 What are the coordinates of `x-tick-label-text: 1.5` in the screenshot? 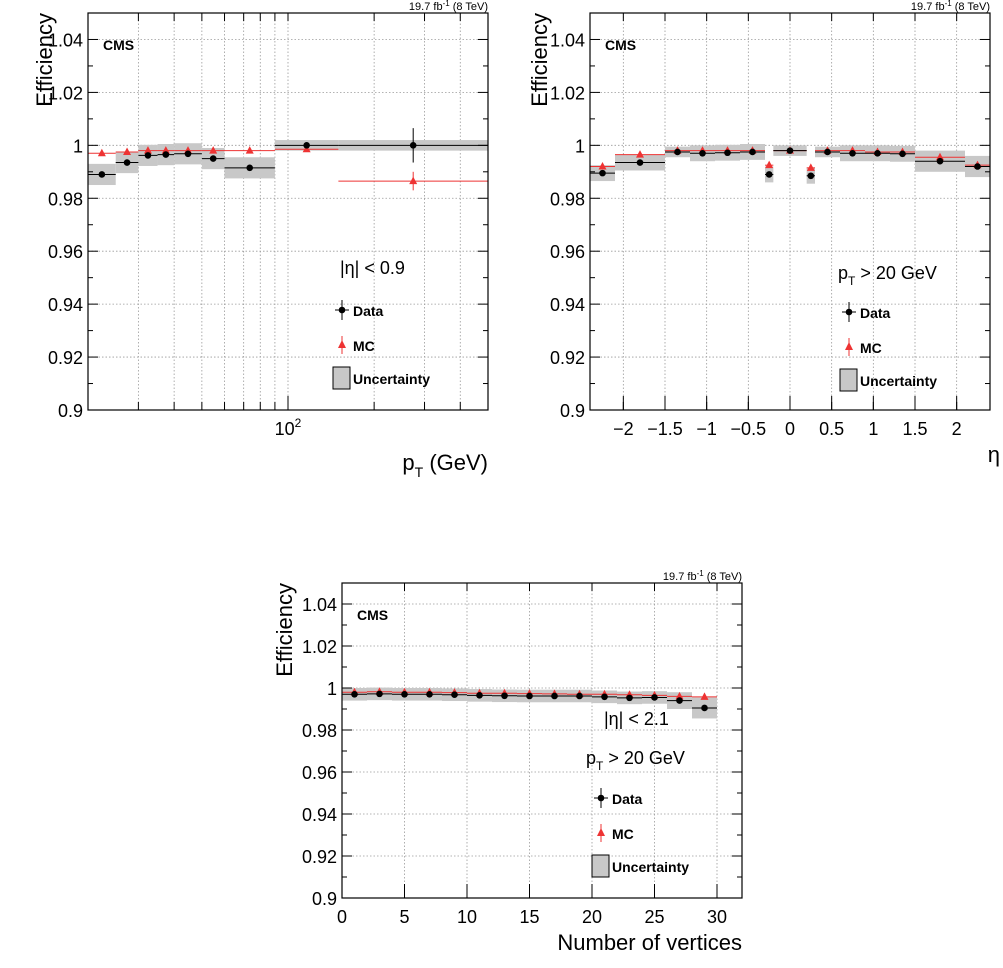 It's located at (914, 429).